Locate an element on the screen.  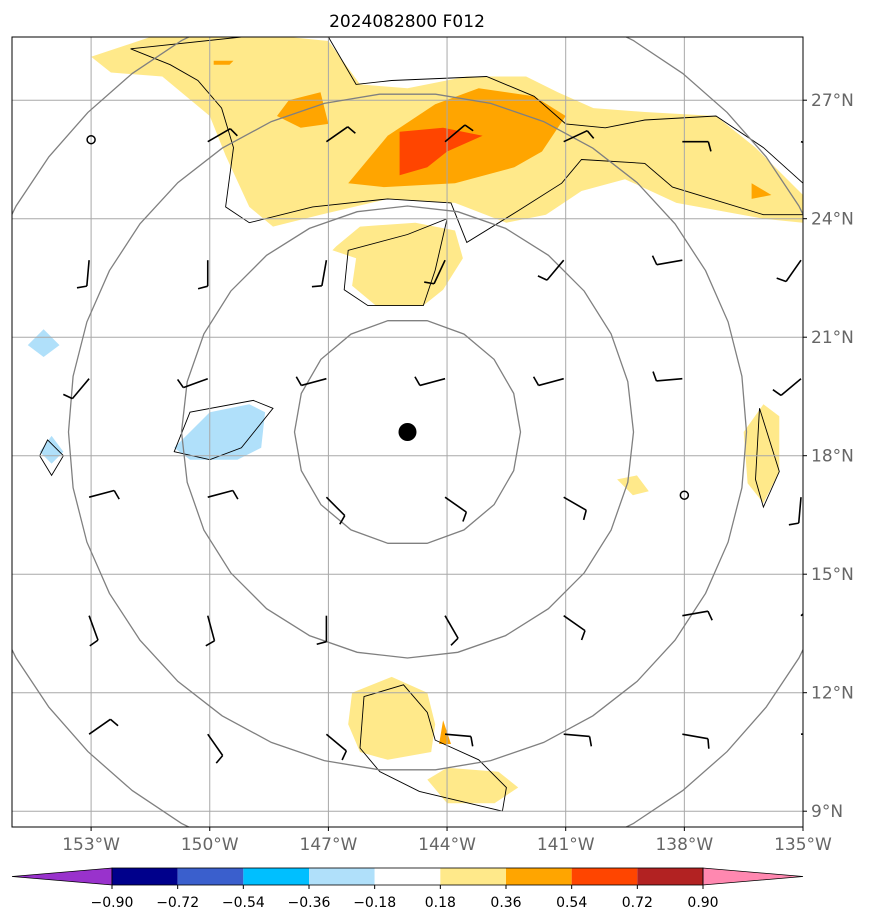
x-tick-label: 153°W is located at coordinates (91, 845).